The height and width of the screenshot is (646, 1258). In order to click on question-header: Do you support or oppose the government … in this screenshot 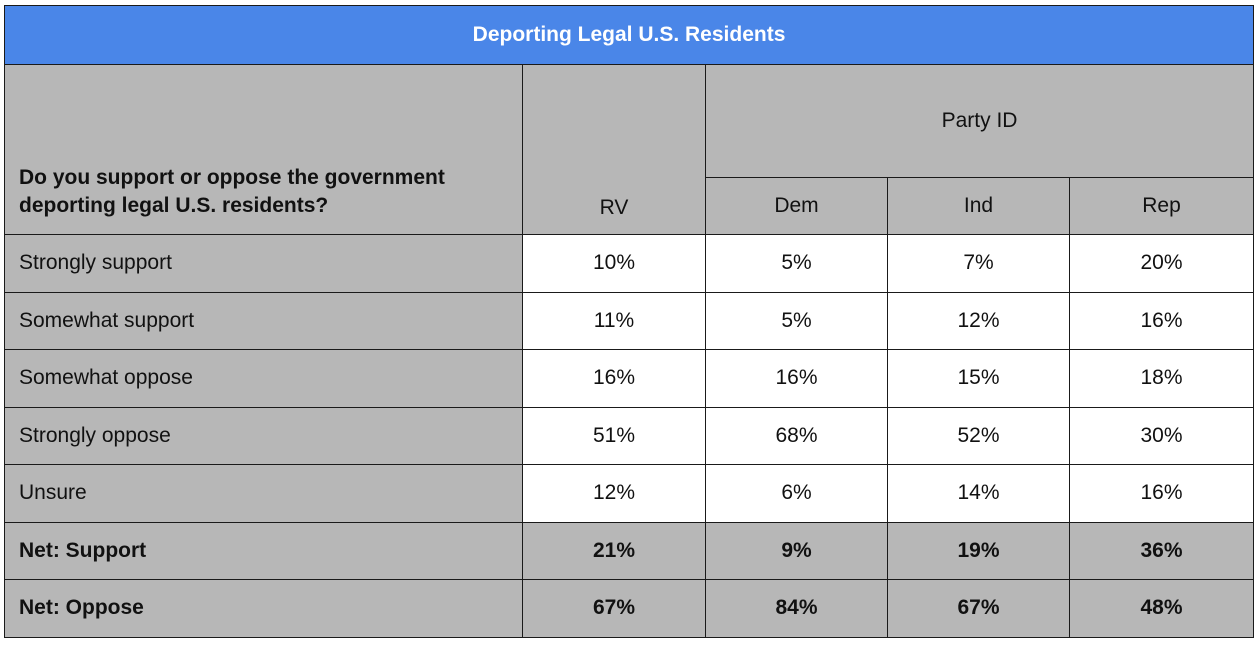, I will do `click(263, 149)`.